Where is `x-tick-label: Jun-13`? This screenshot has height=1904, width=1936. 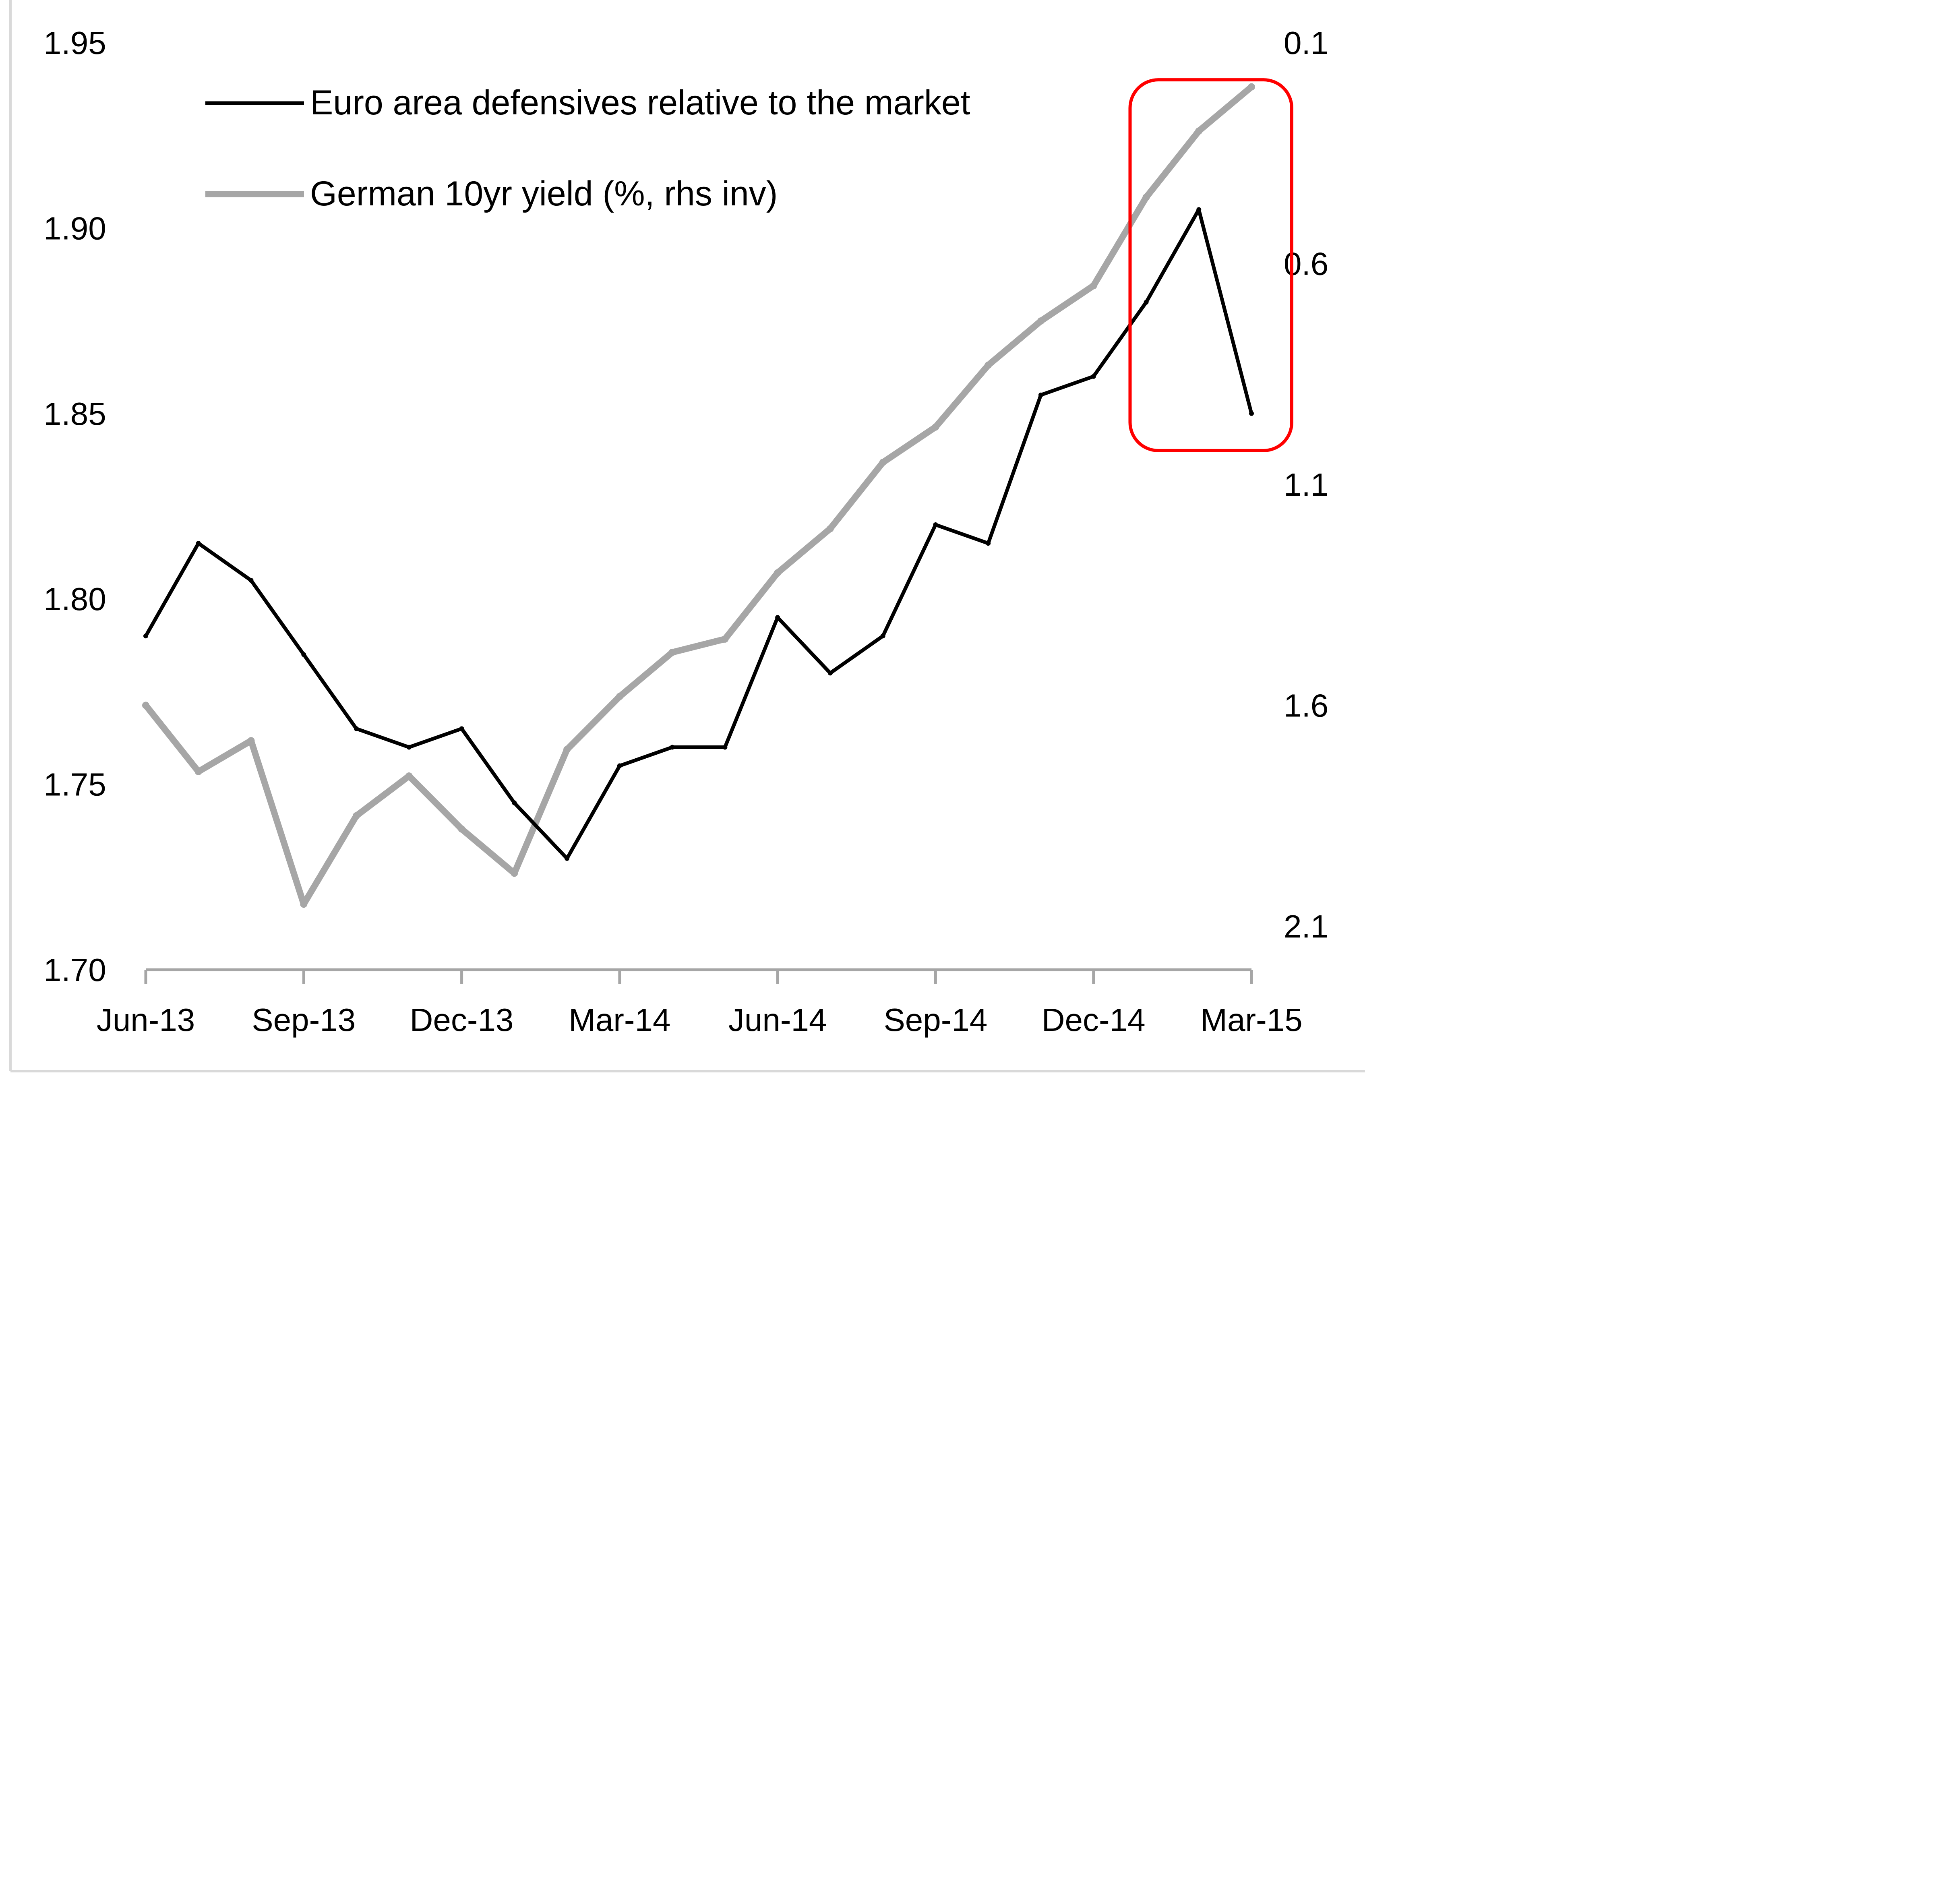 x-tick-label: Jun-13 is located at coordinates (146, 1020).